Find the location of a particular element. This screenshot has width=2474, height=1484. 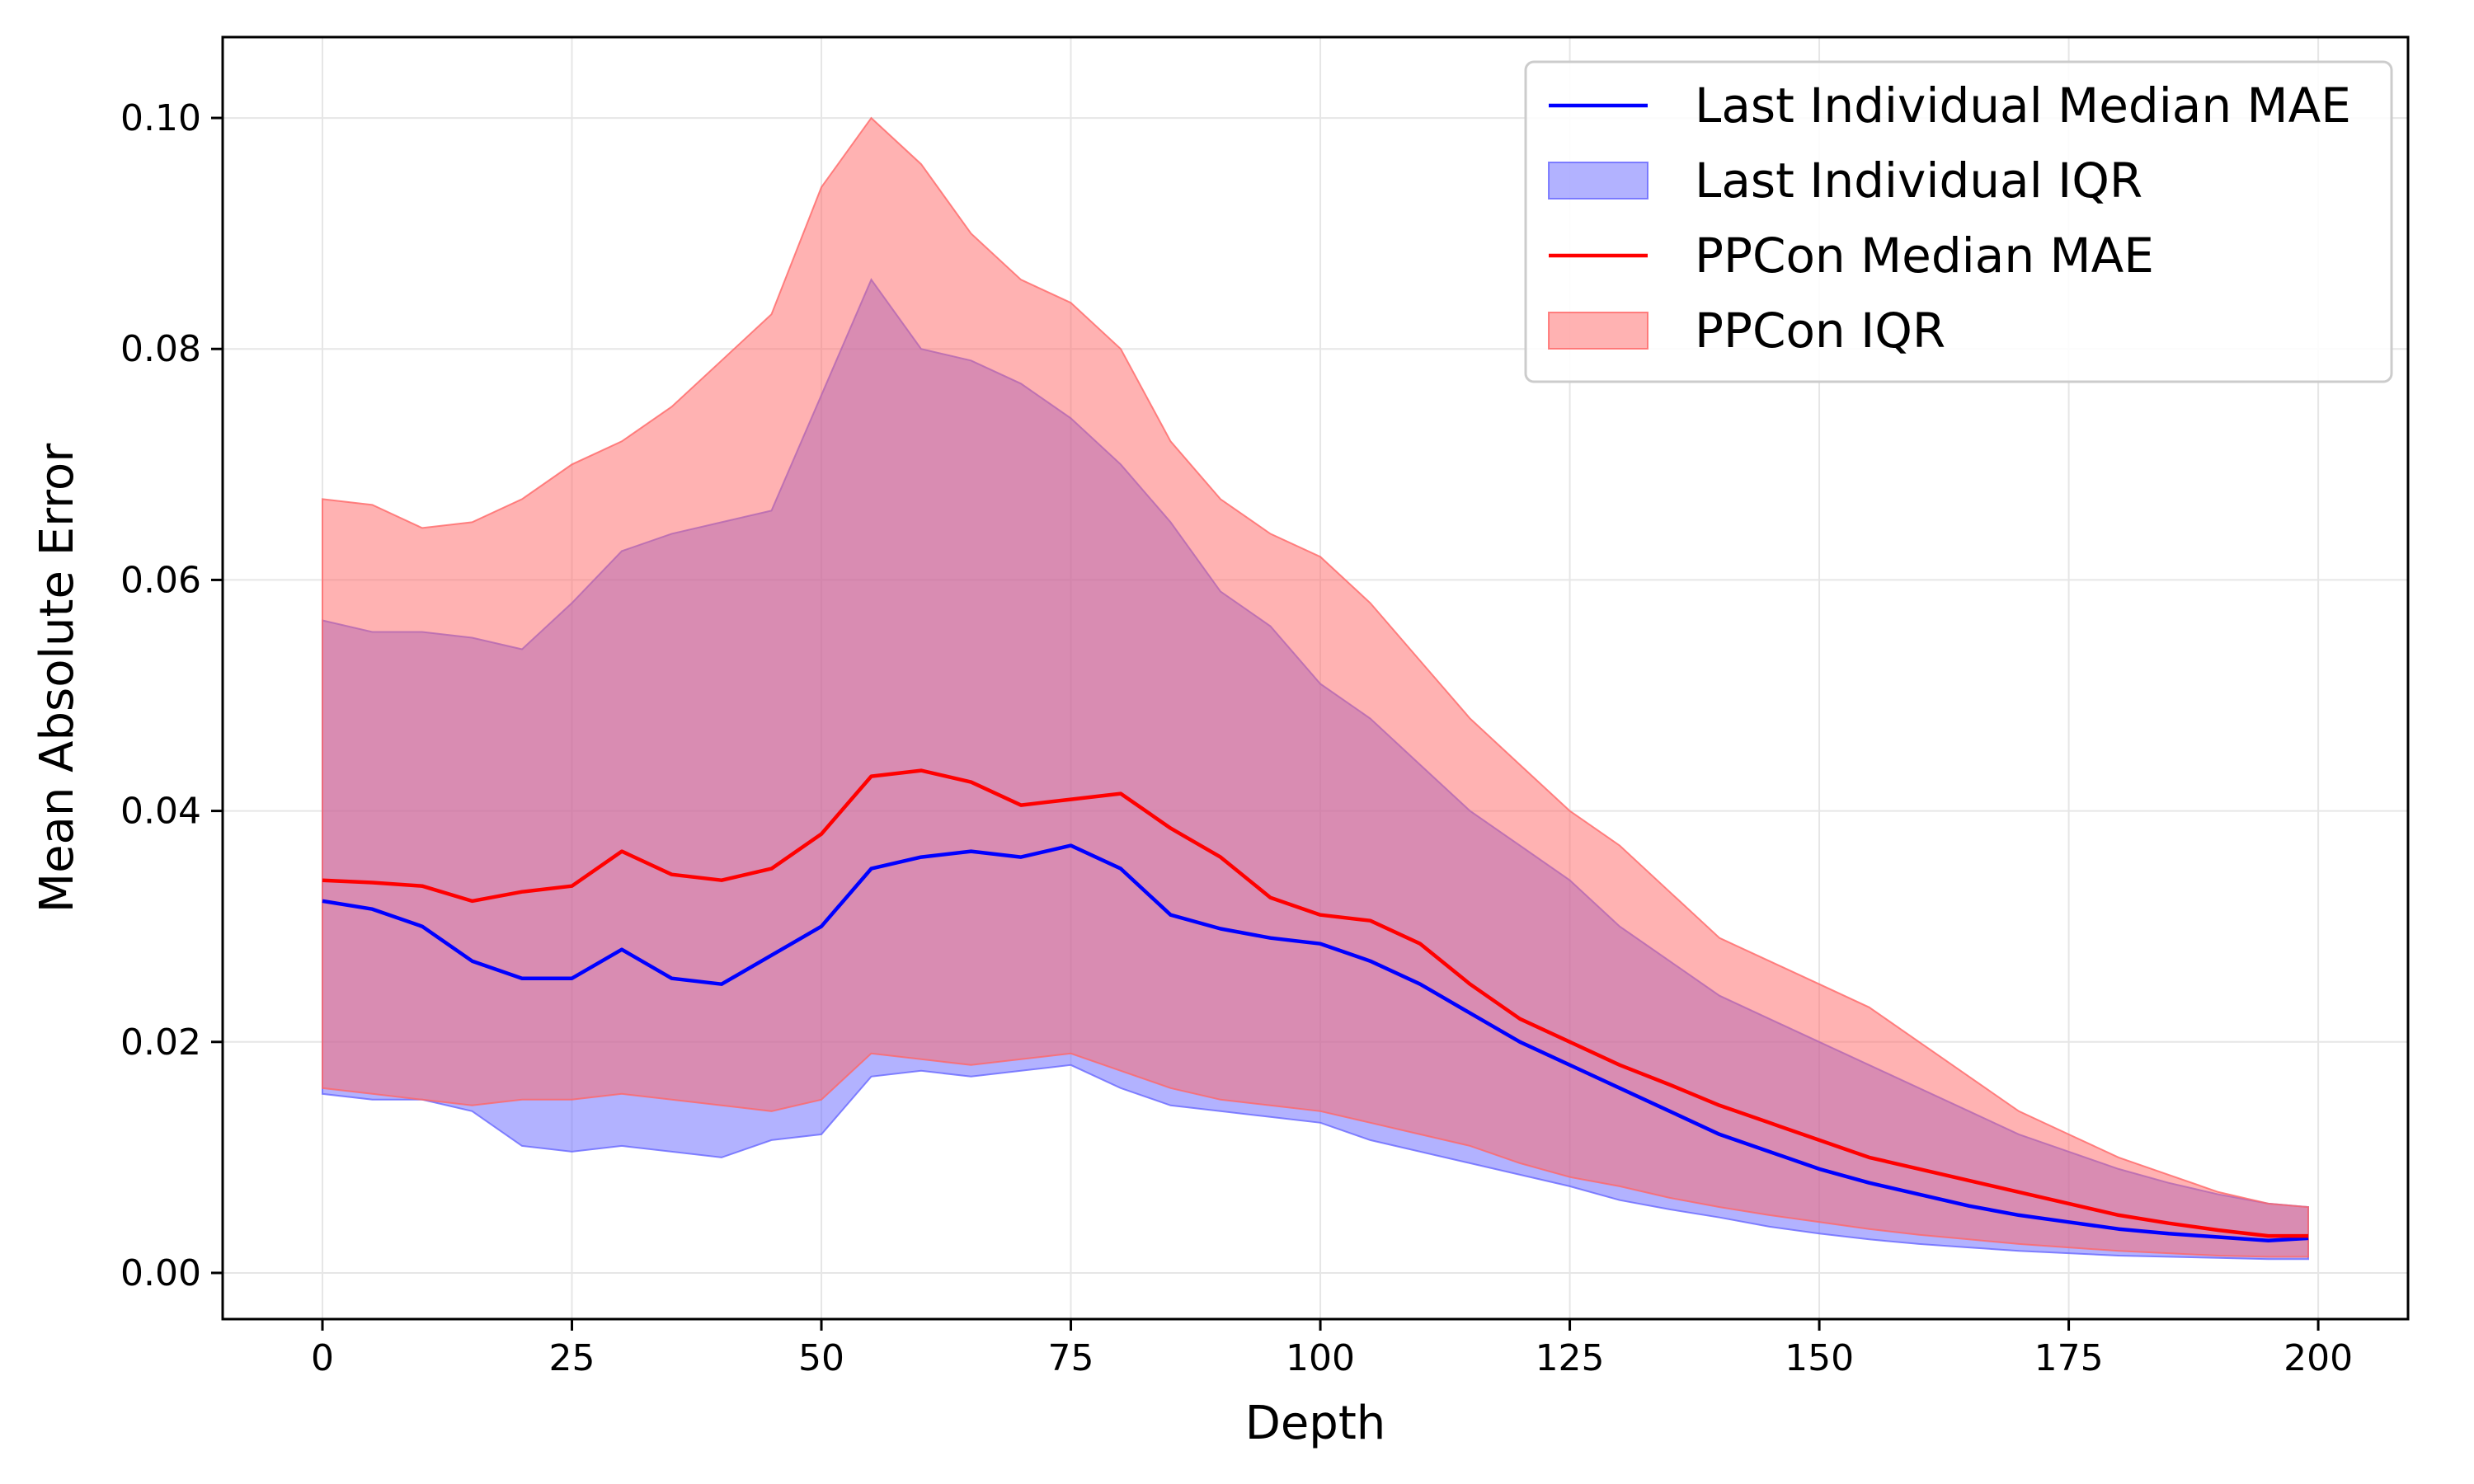

y-tick-label: 0.06 is located at coordinates (160, 580).